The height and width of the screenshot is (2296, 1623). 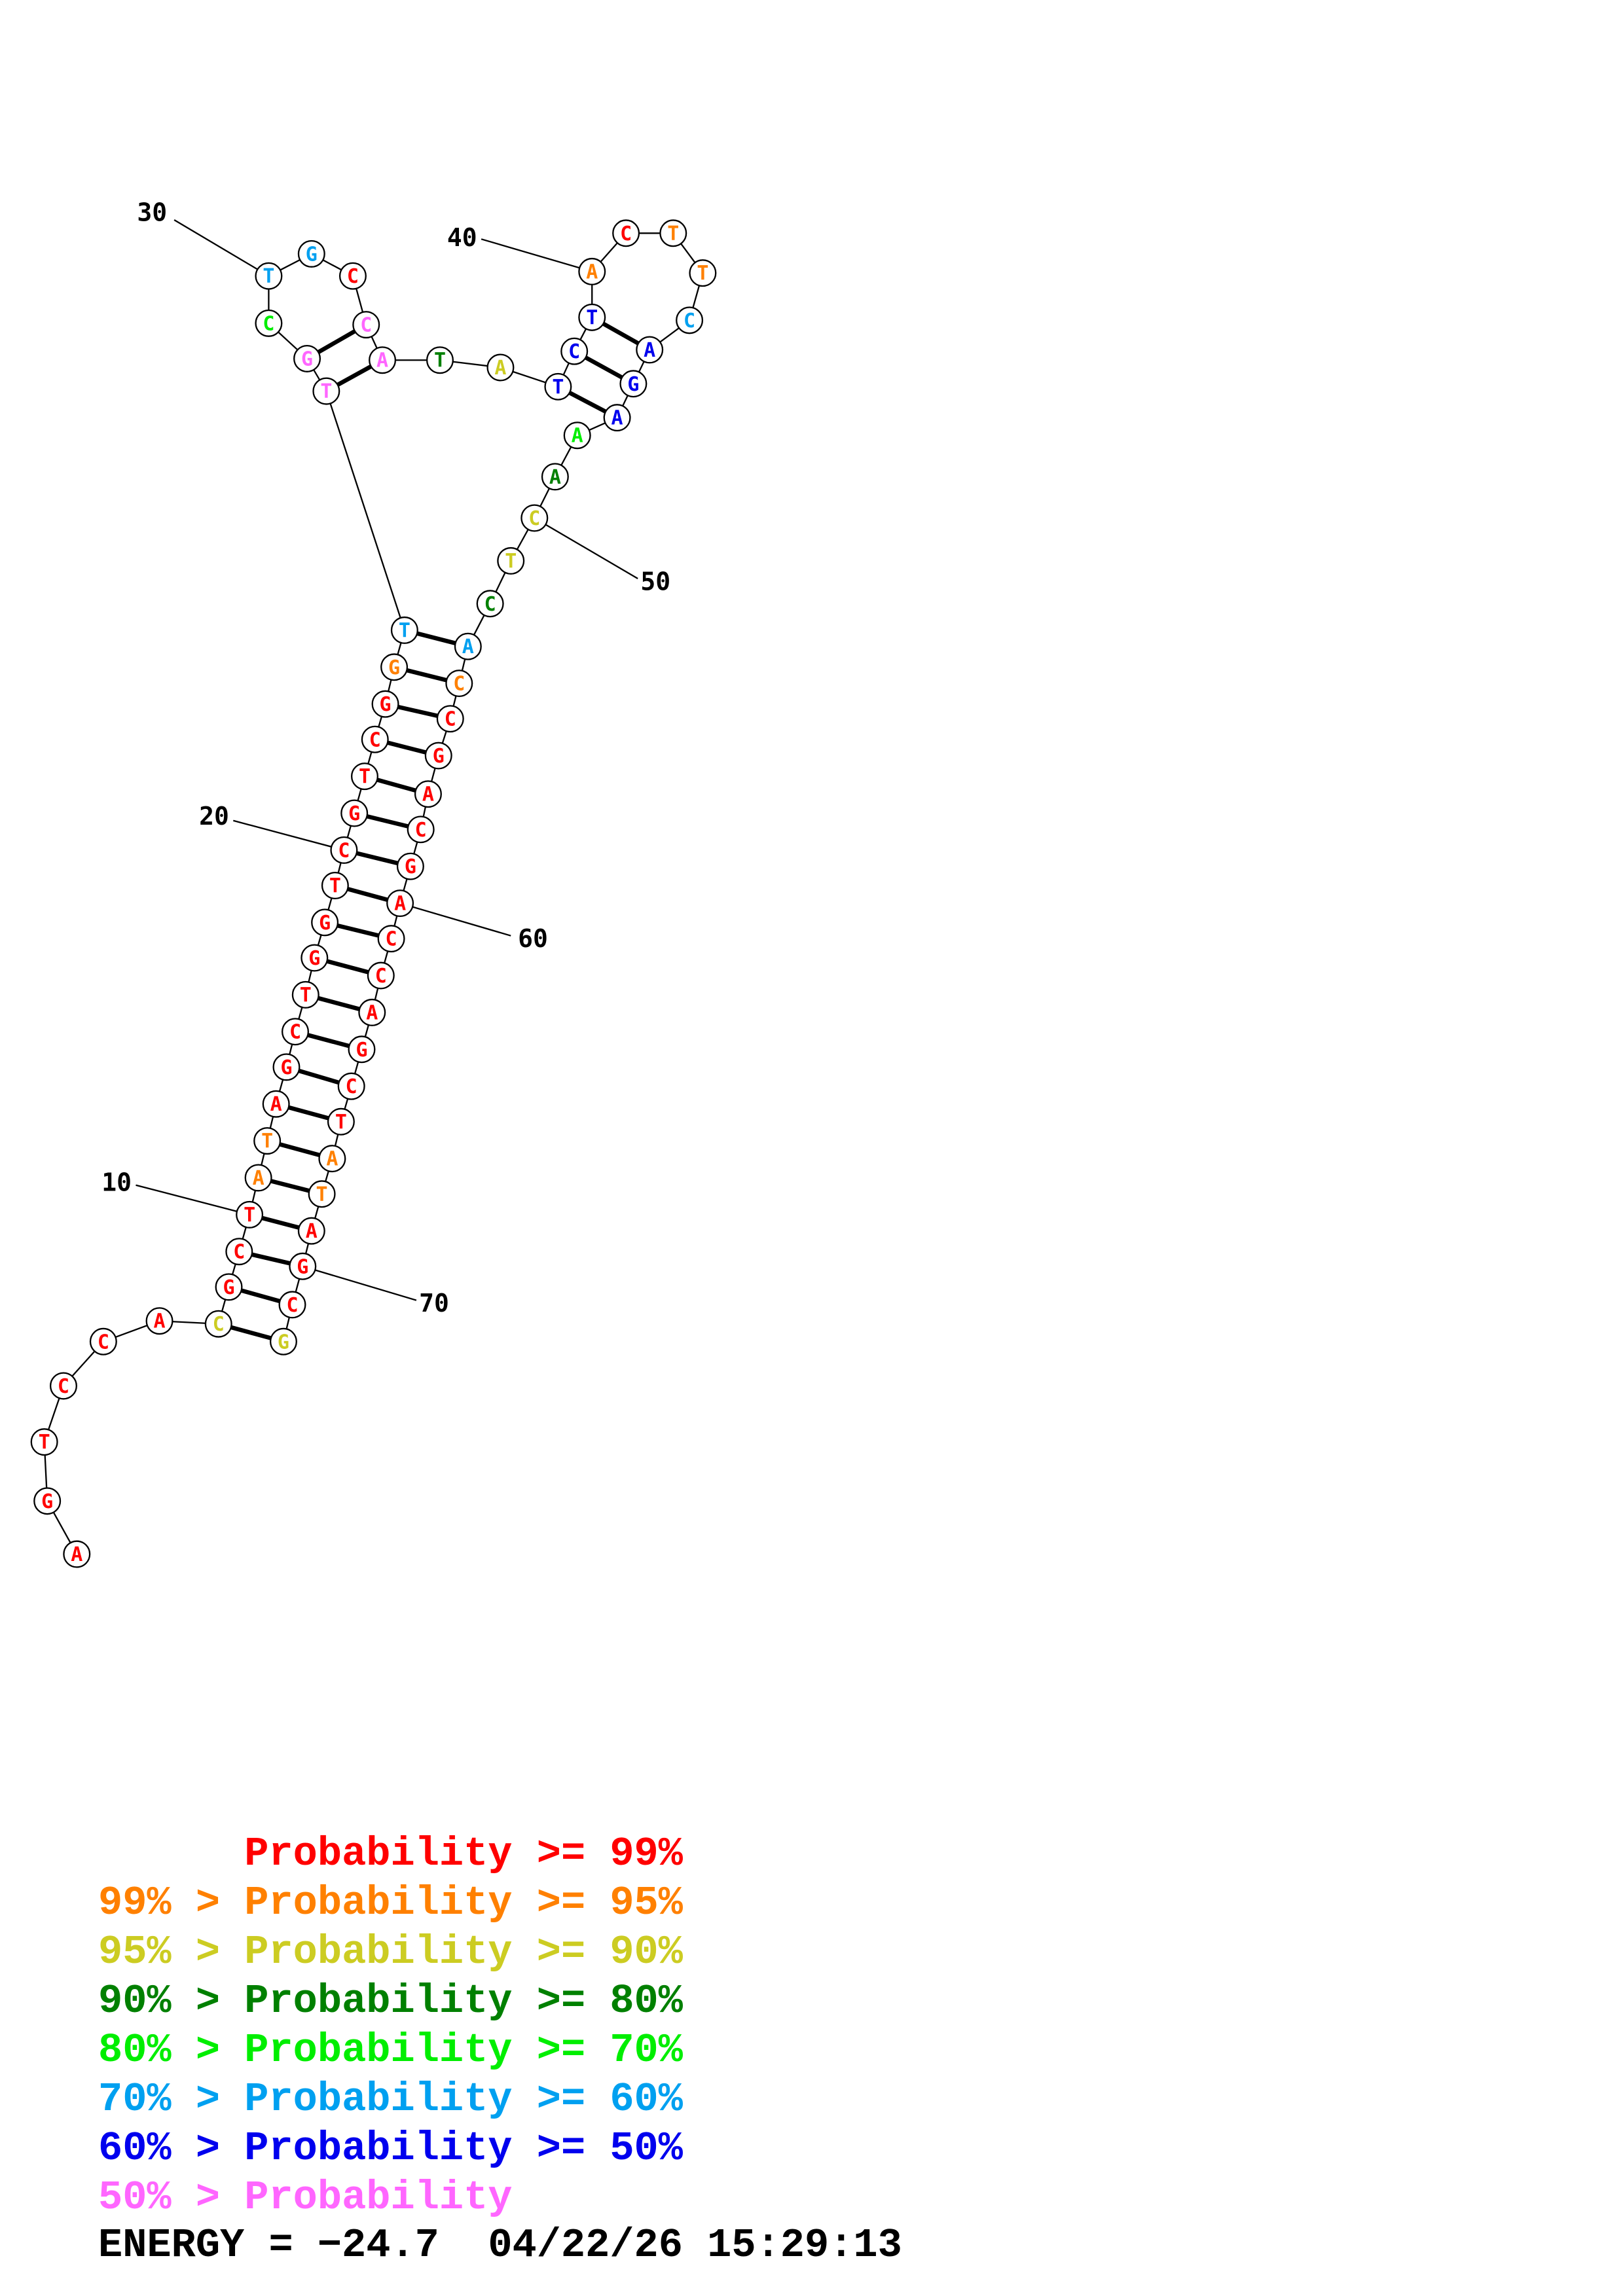 I want to click on legend-prefix: 90% >, so click(x=171, y=2001).